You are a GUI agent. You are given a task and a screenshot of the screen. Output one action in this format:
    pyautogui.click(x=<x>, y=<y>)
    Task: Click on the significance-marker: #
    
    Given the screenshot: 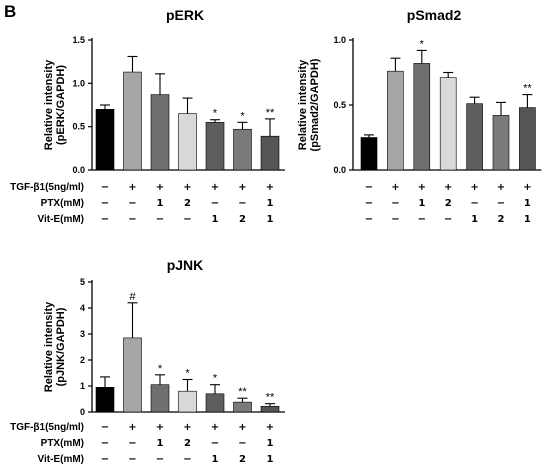 What is the action you would take?
    pyautogui.click(x=132, y=297)
    